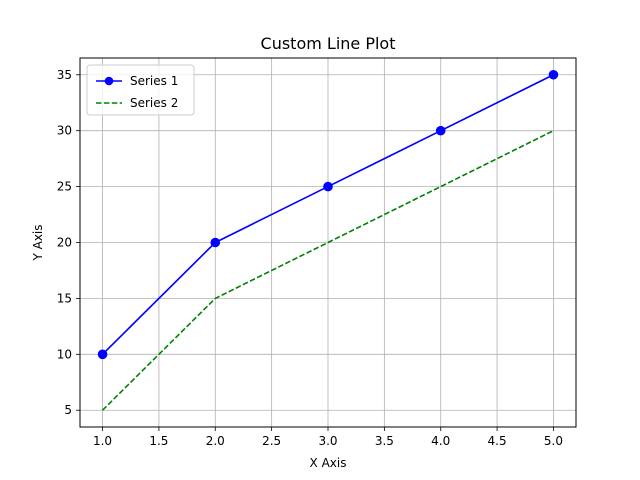 Image resolution: width=640 pixels, height=480 pixels. I want to click on y-tick-label: 5, so click(68, 410).